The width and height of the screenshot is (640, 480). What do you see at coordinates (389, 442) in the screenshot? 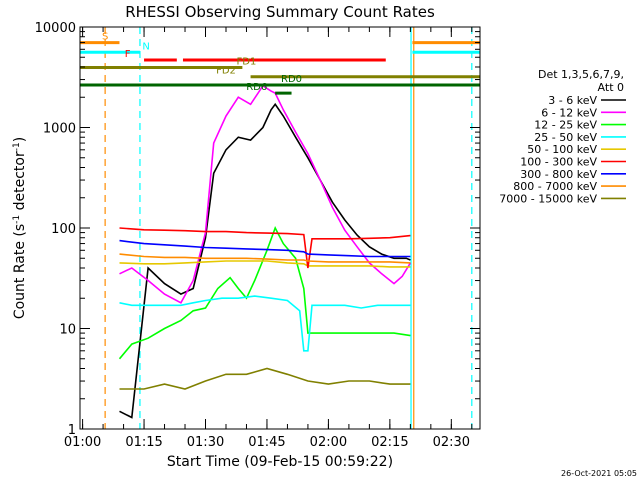
I see `x-tick-label: 02:15` at bounding box center [389, 442].